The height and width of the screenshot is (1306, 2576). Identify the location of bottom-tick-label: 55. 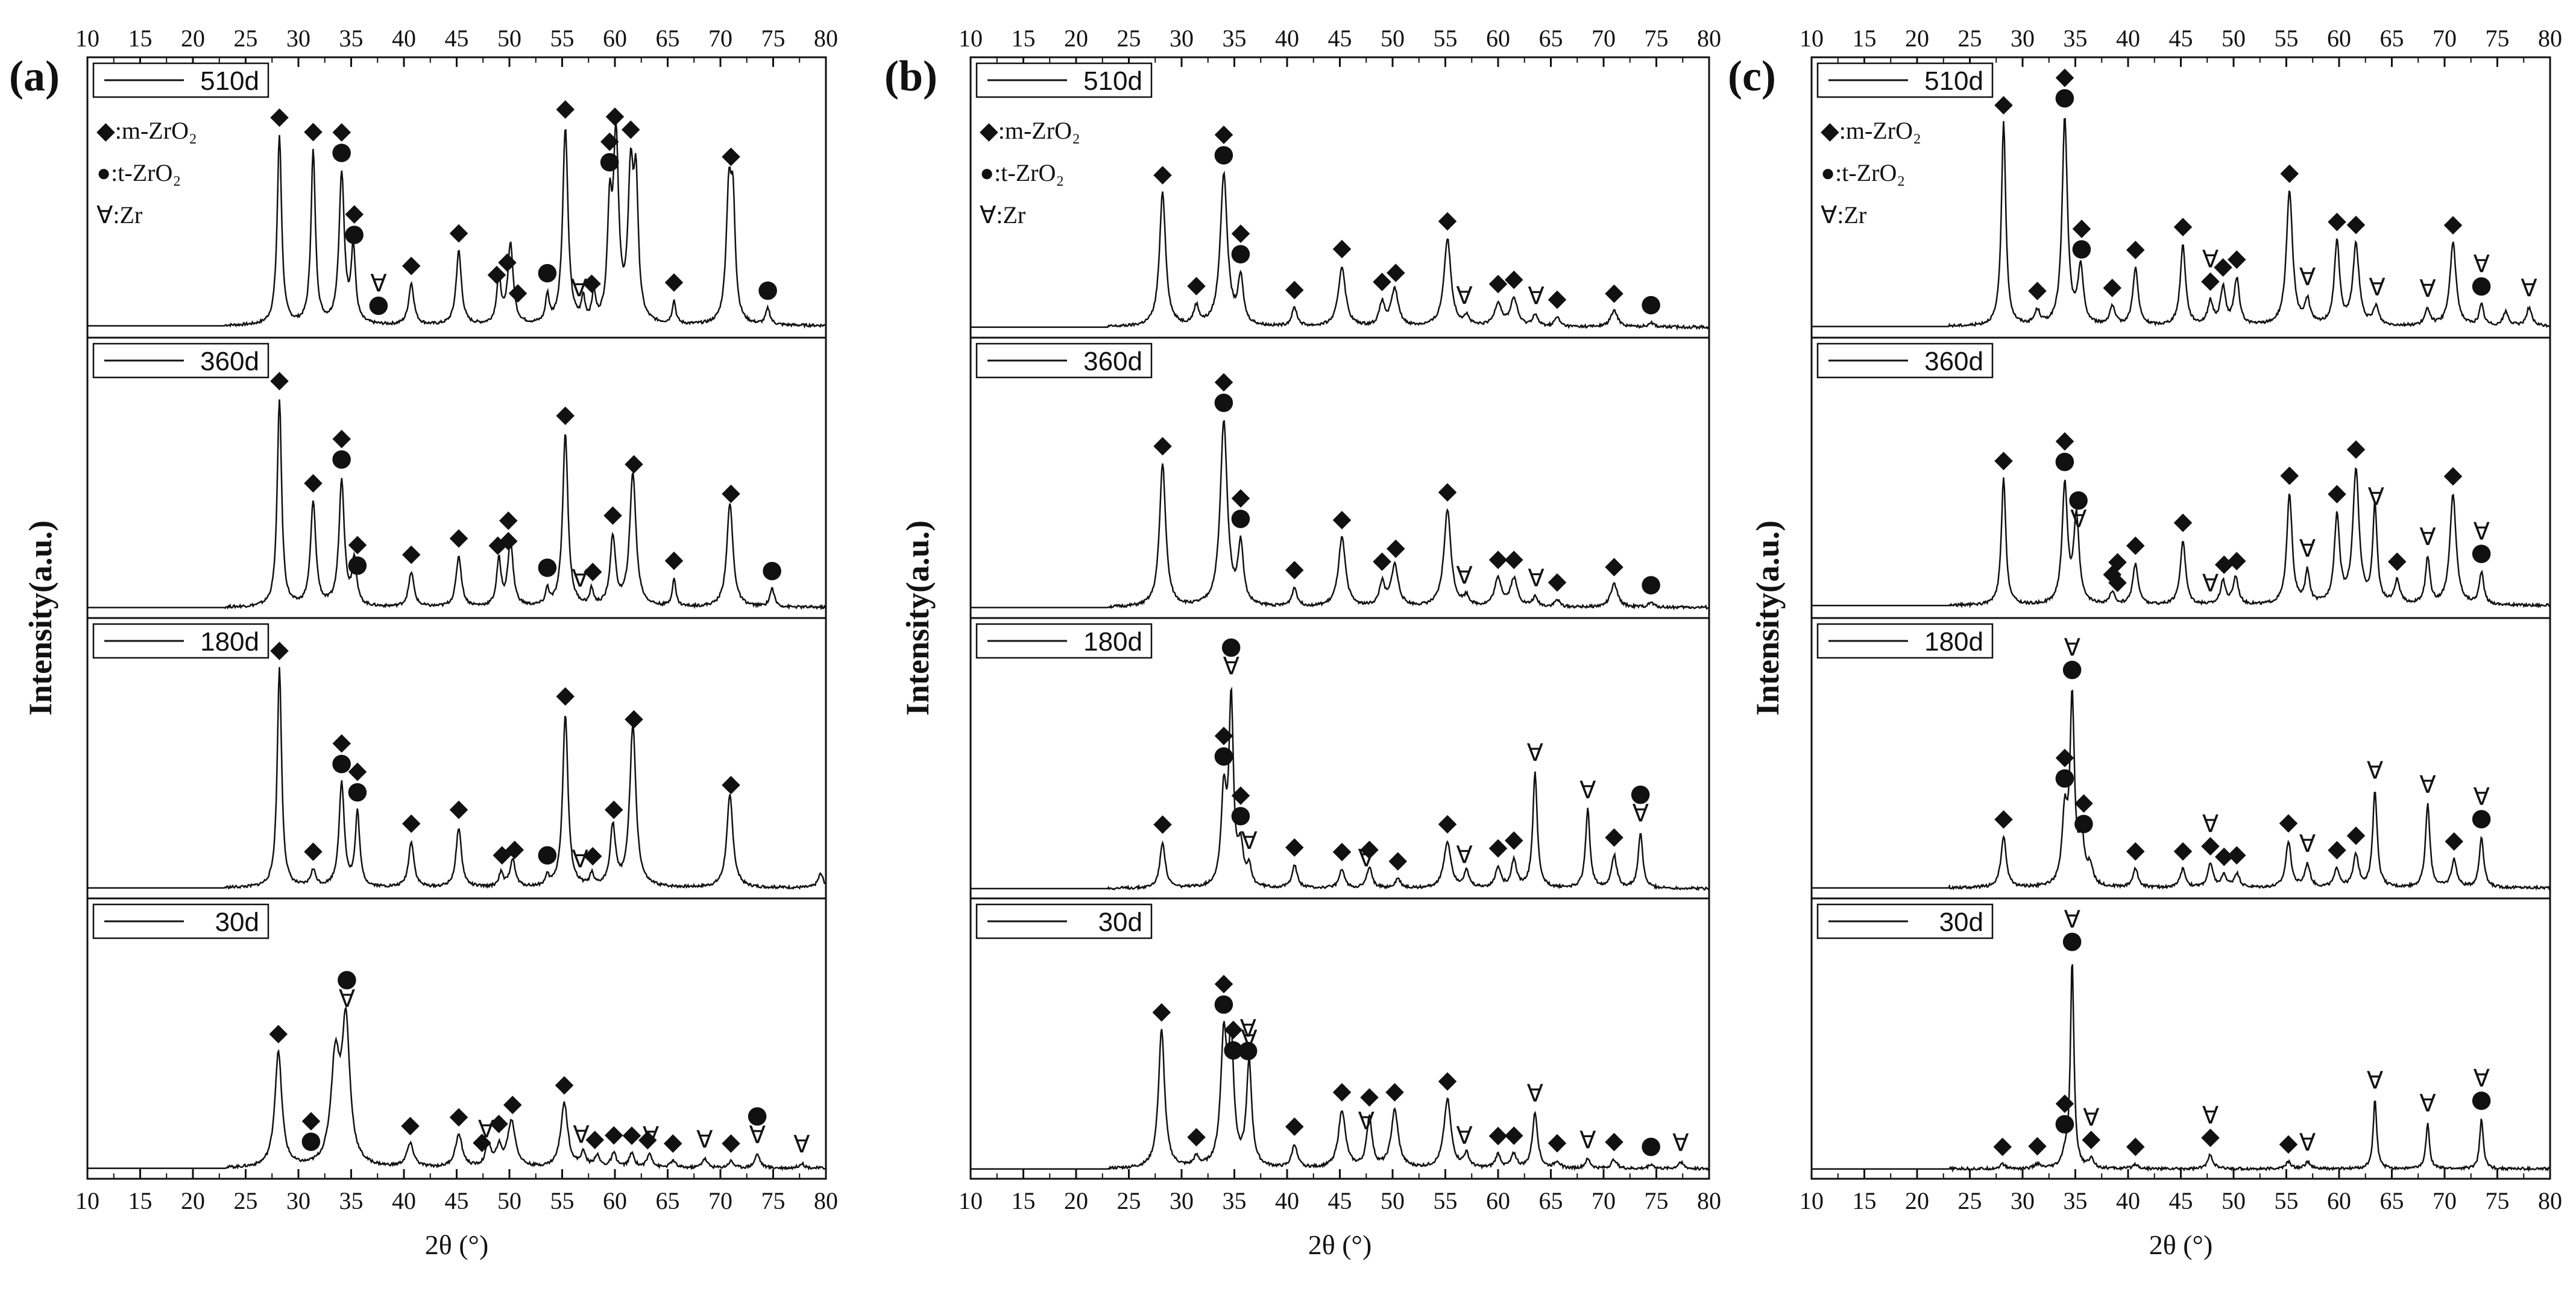
(2287, 1200).